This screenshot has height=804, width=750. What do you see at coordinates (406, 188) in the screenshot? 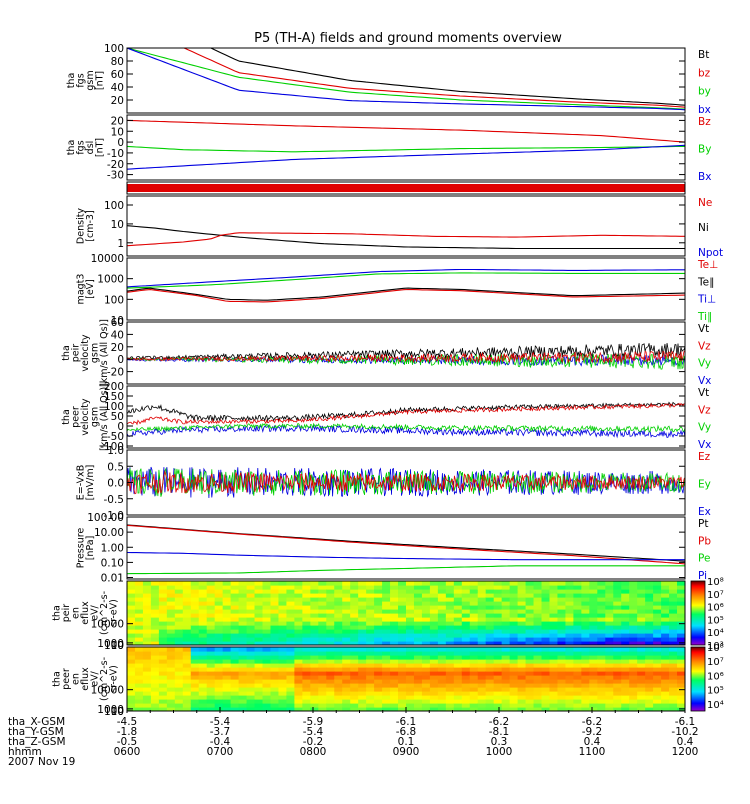
I see `panel-mode_bar` at bounding box center [406, 188].